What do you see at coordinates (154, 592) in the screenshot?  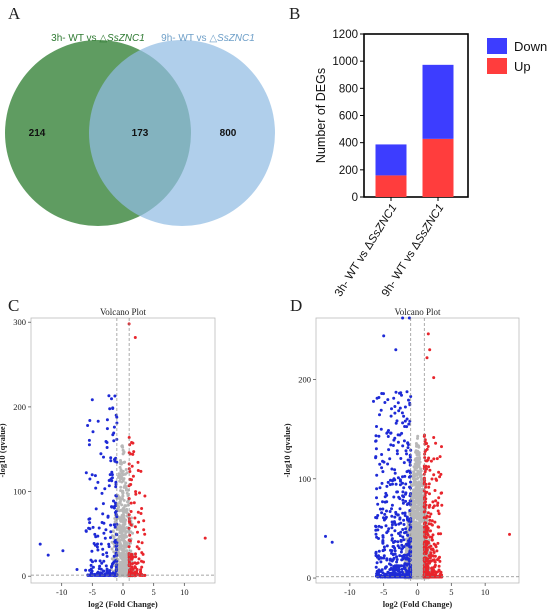 I see `x-tick-label: 5` at bounding box center [154, 592].